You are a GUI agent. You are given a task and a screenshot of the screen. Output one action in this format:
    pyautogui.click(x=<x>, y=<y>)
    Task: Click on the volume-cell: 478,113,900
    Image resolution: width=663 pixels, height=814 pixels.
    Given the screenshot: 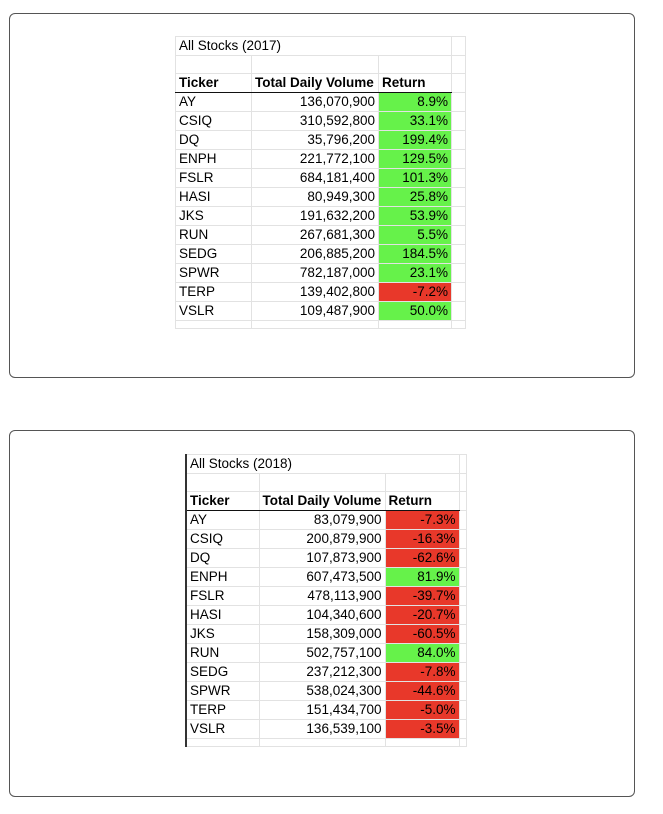 What is the action you would take?
    pyautogui.click(x=322, y=596)
    